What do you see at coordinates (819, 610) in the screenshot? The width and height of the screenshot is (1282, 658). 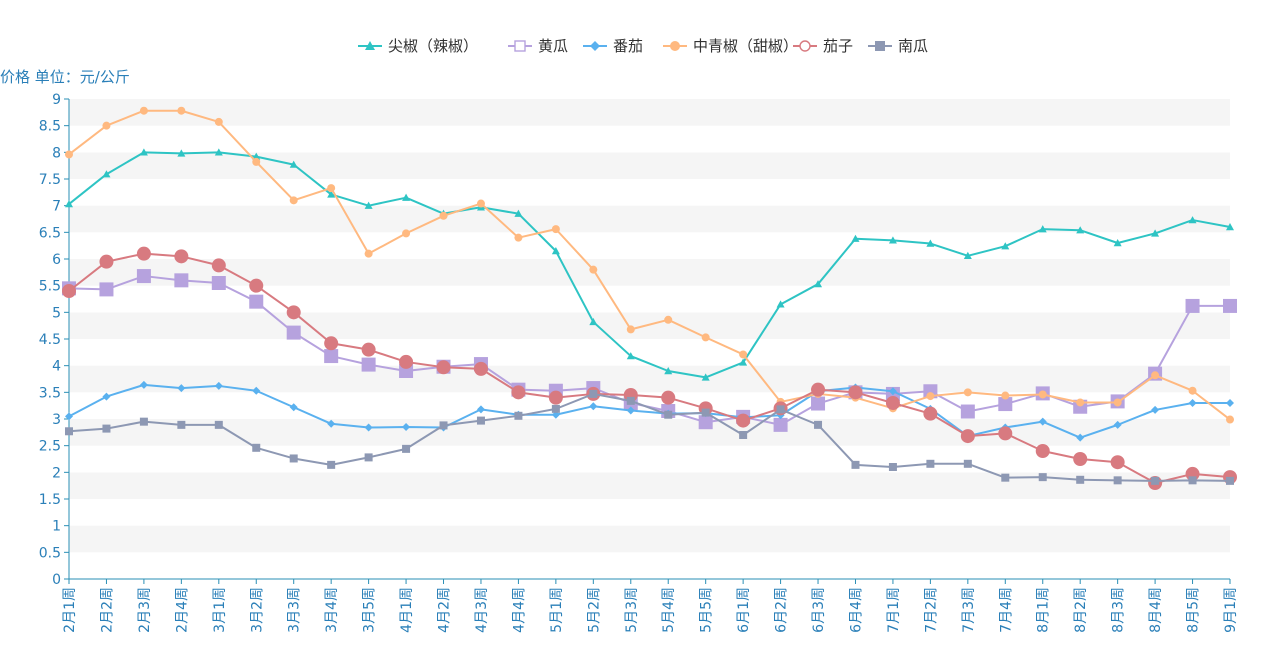 I see `x-tick-label: 6月3周` at bounding box center [819, 610].